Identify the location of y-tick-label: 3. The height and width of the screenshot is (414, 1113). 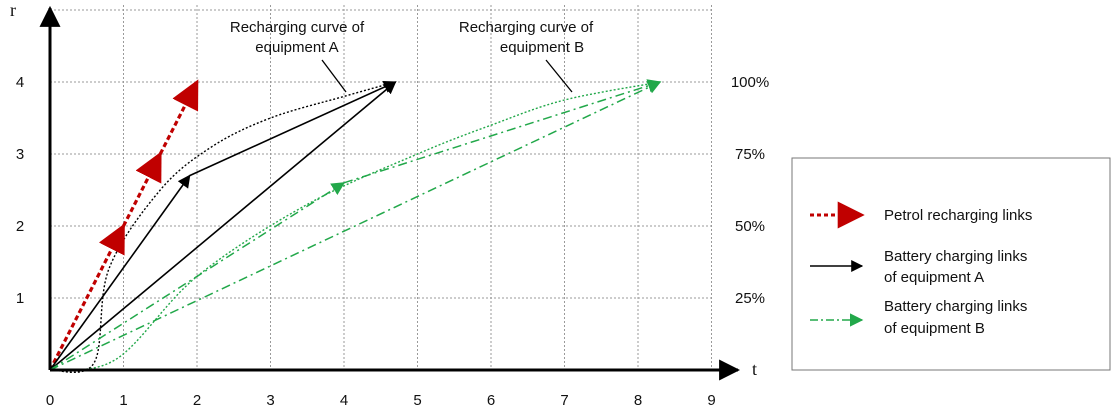
(20, 154).